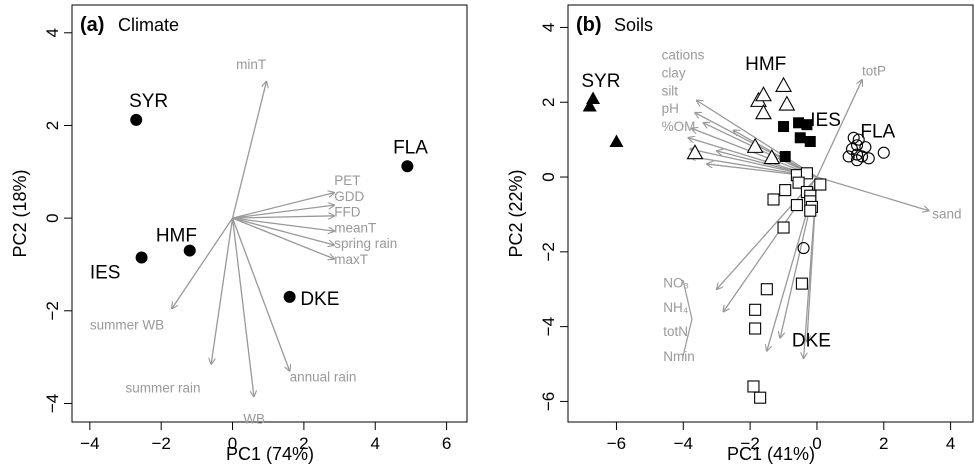 The image size is (974, 467). Describe the element at coordinates (20, 213) in the screenshot. I see `y-axis-title: PC2 (18%)` at that location.